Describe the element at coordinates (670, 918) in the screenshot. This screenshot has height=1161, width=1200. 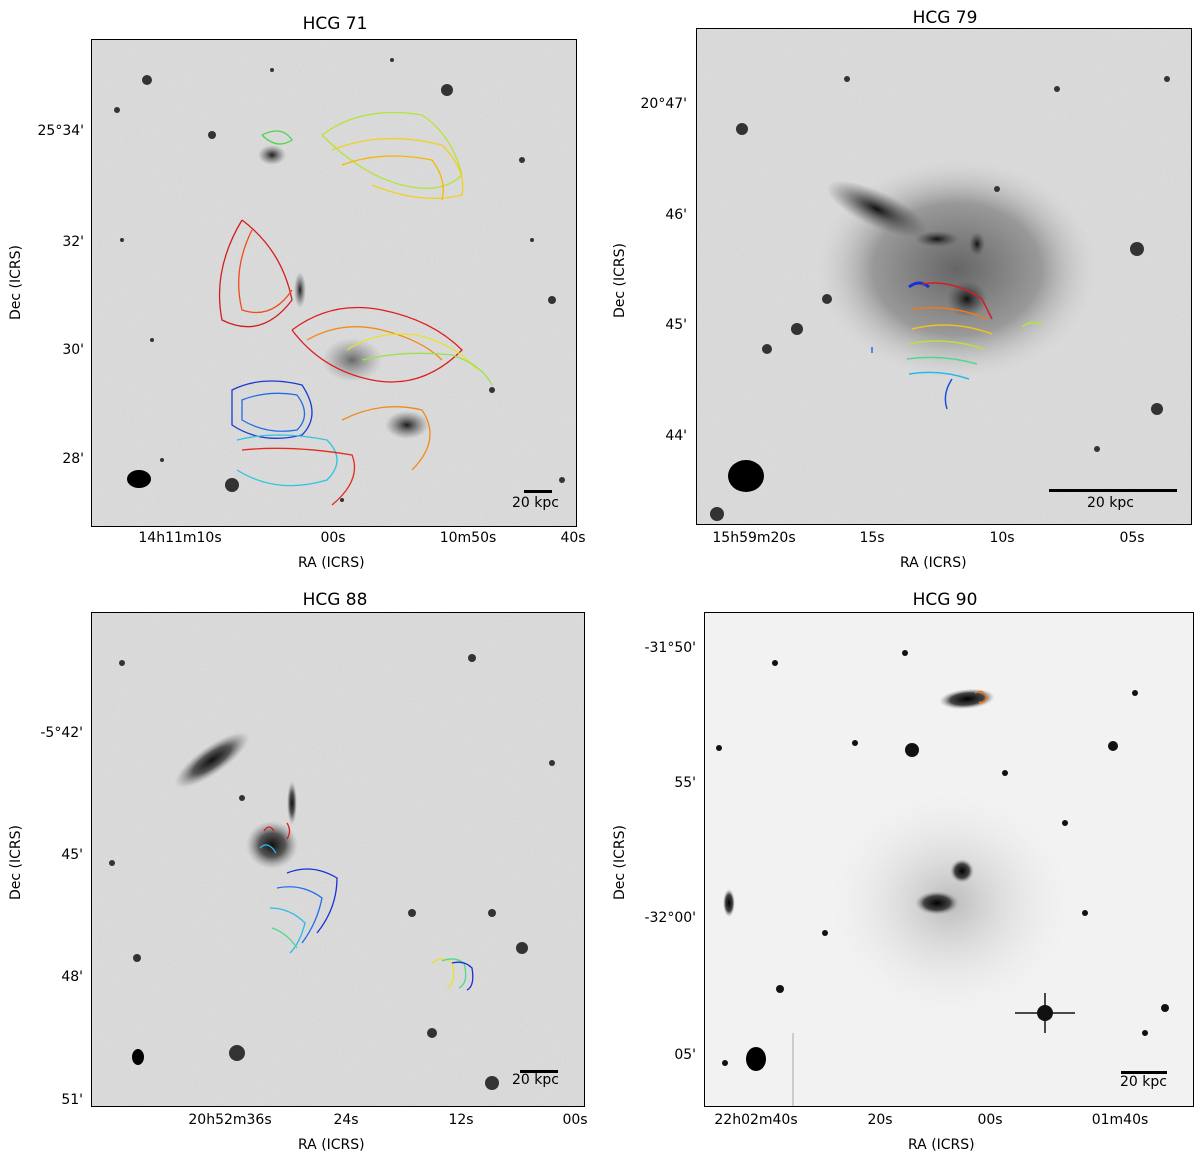
I see `y-tick: -32°00'` at that location.